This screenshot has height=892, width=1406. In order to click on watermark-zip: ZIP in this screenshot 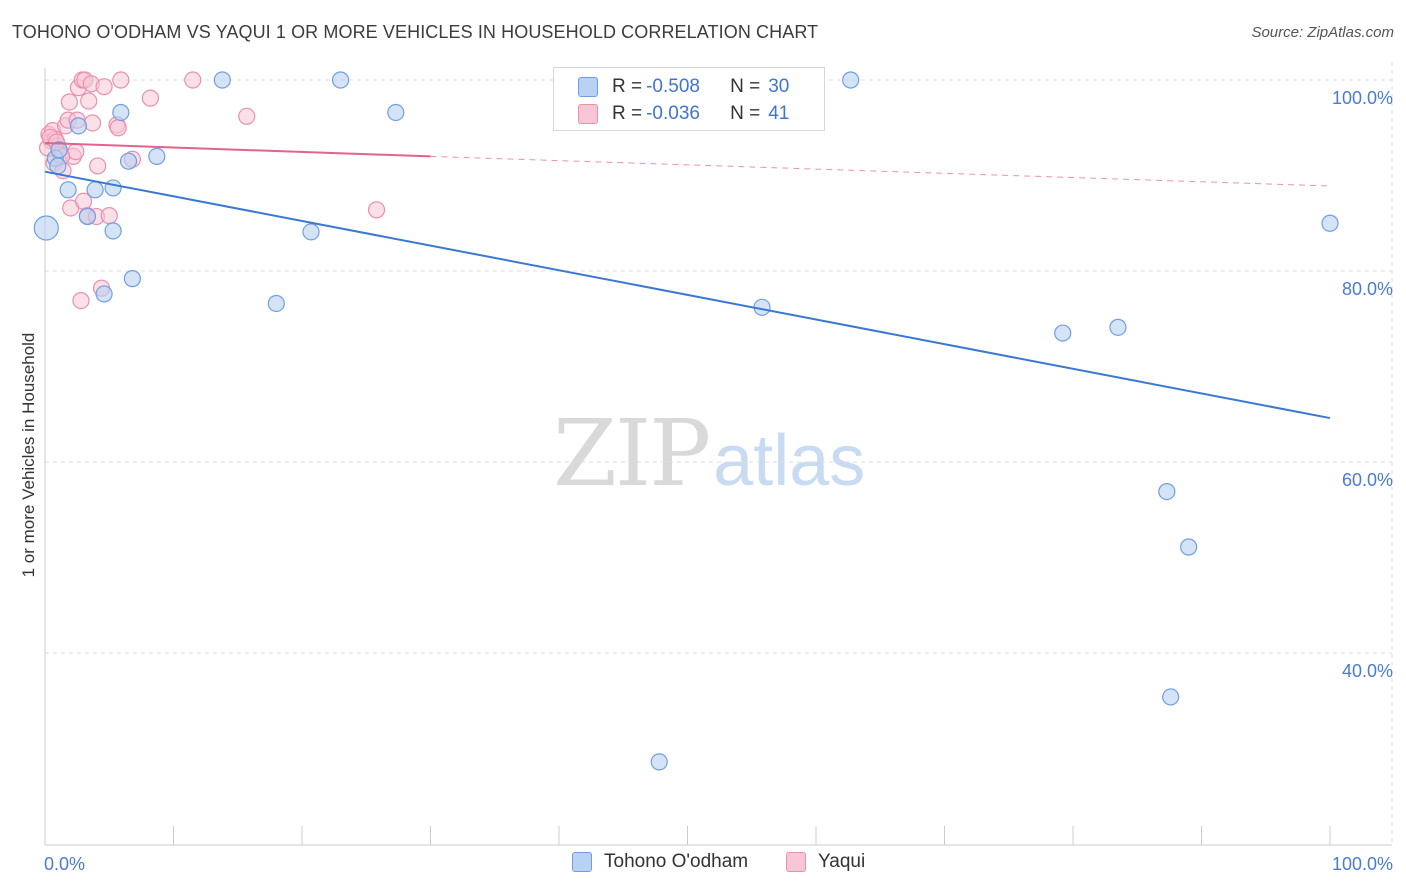, I will do `click(632, 453)`.